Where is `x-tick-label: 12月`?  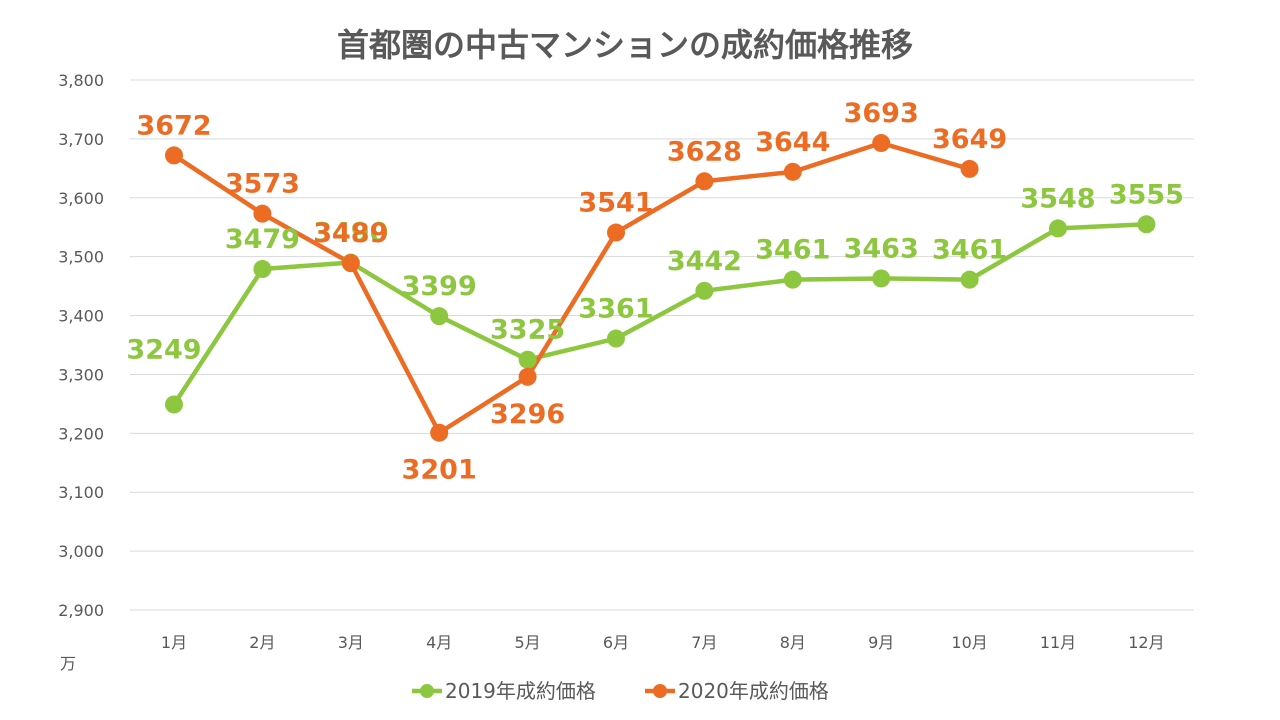 x-tick-label: 12月 is located at coordinates (1146, 642).